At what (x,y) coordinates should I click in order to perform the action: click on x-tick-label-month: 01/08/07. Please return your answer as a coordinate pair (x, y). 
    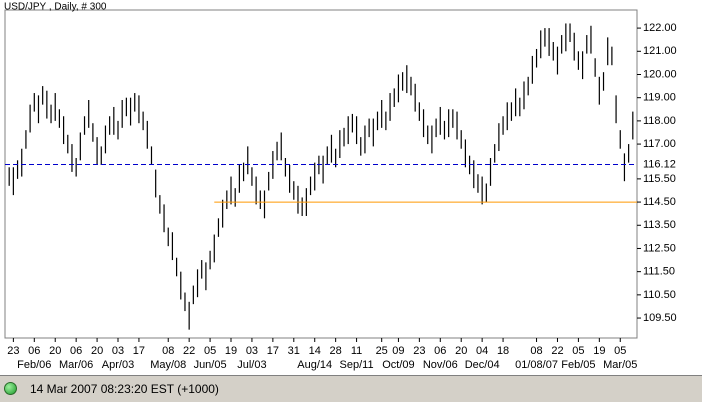
    Looking at the image, I should click on (536, 365).